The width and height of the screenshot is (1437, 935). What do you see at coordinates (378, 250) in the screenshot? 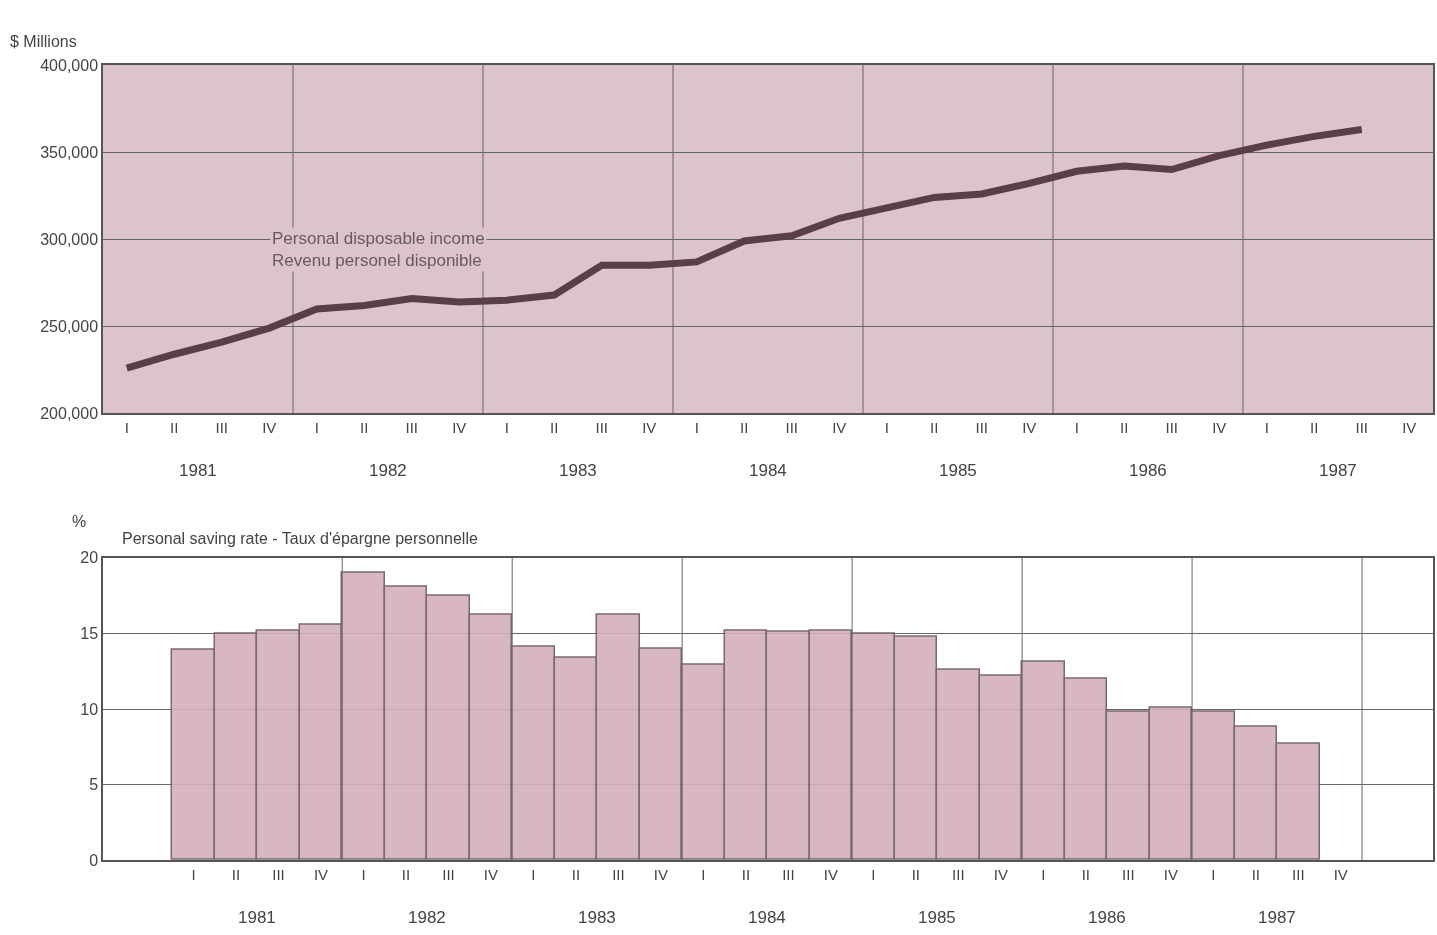
I see `series-label: Personal disposable income Revenu personel disponible` at bounding box center [378, 250].